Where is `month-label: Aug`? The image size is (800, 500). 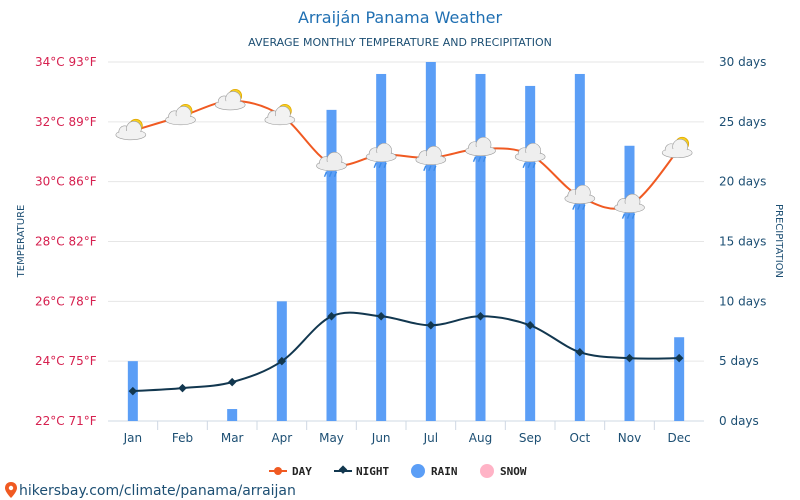
month-label: Aug is located at coordinates (480, 438).